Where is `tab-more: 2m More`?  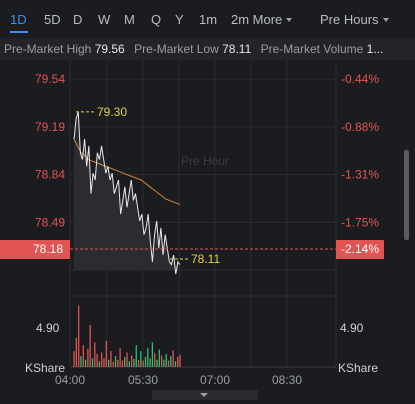 tab-more: 2m More is located at coordinates (262, 19).